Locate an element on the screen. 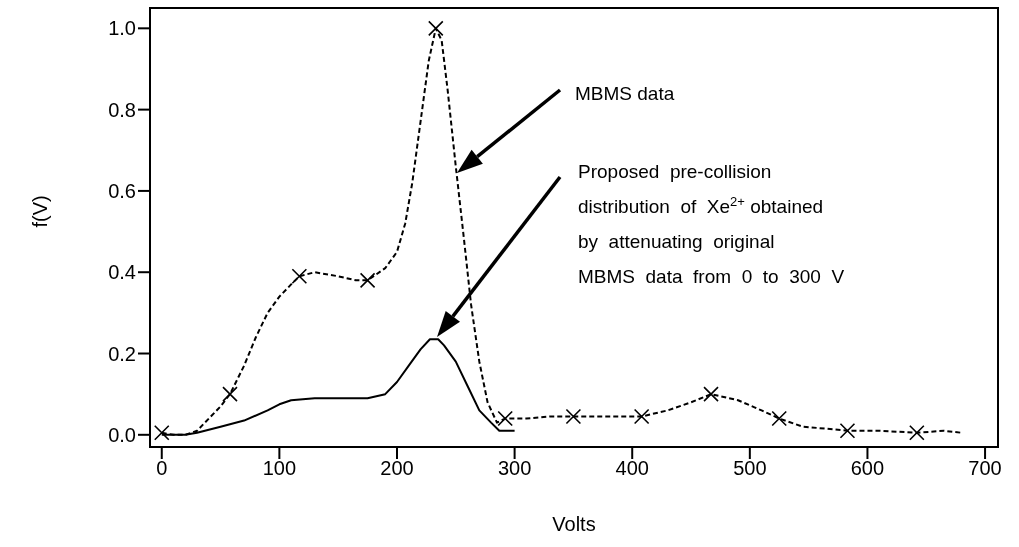 This screenshot has width=1019, height=547. x-axis-title: Volts is located at coordinates (574, 524).